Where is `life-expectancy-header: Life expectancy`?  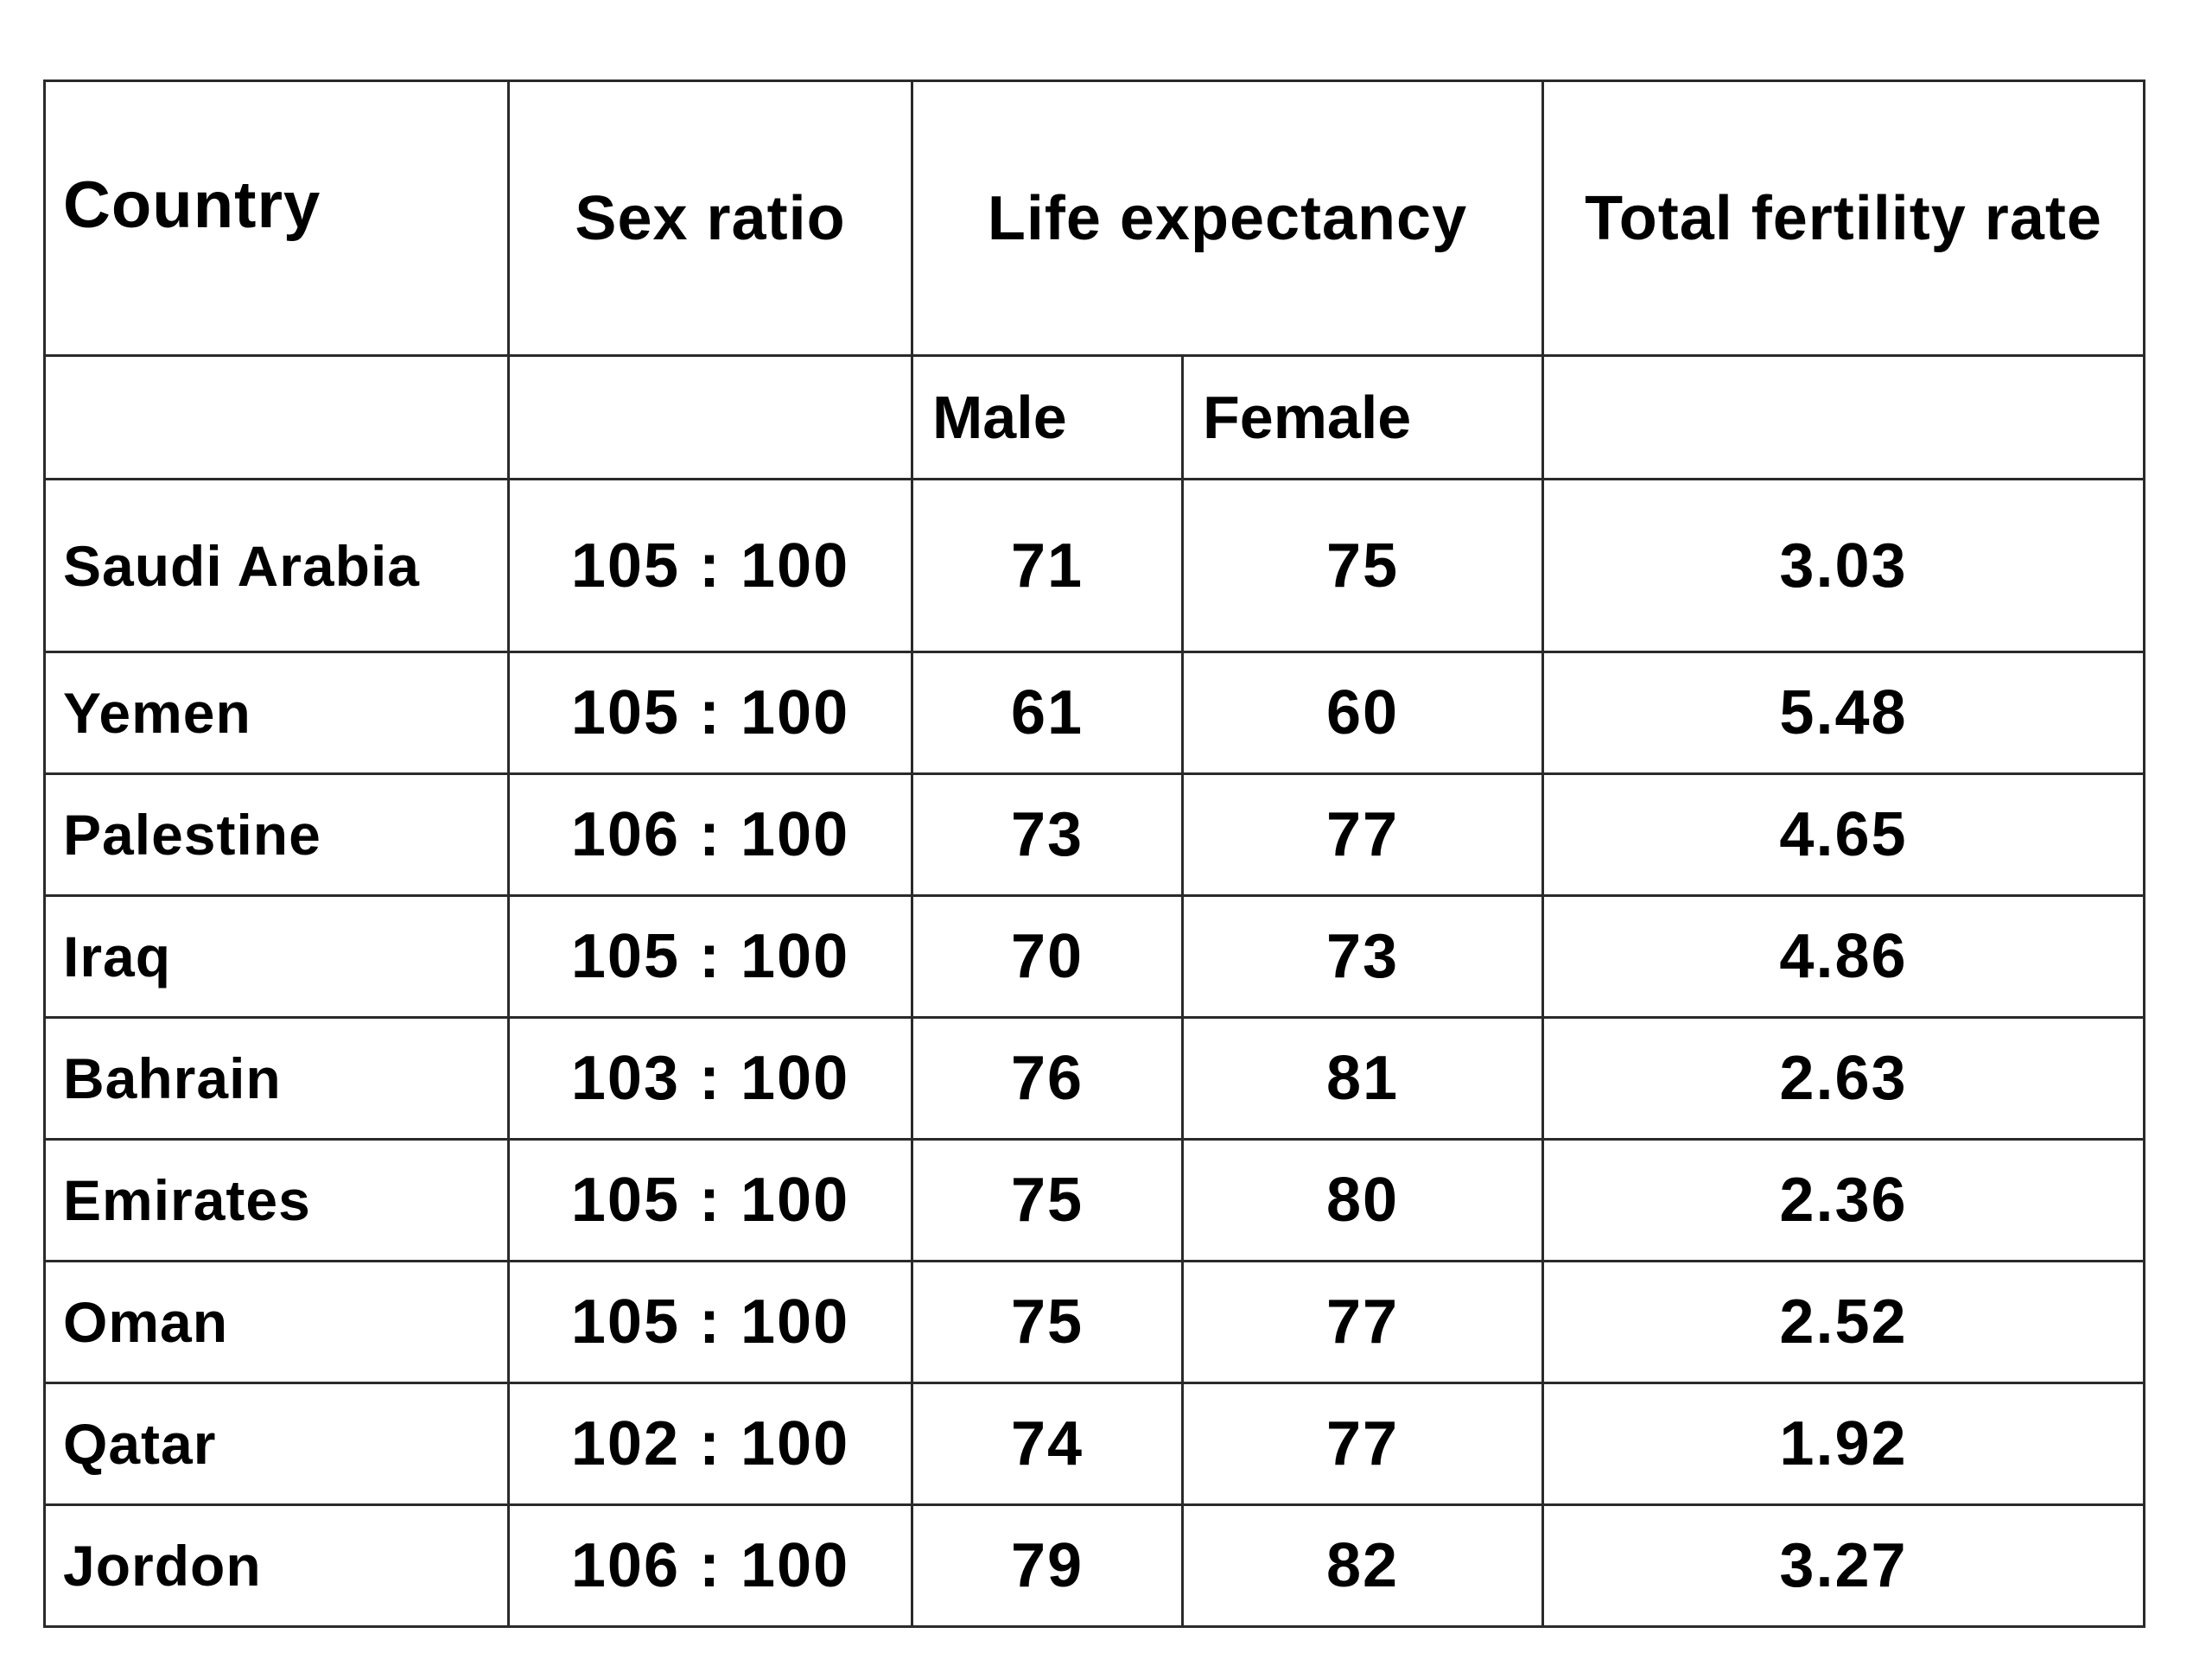 life-expectancy-header: Life expectancy is located at coordinates (1227, 218).